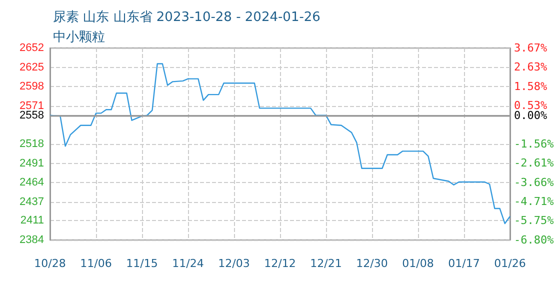 This screenshot has width=560, height=300. What do you see at coordinates (234, 263) in the screenshot?
I see `x-tick-label: 12/03` at bounding box center [234, 263].